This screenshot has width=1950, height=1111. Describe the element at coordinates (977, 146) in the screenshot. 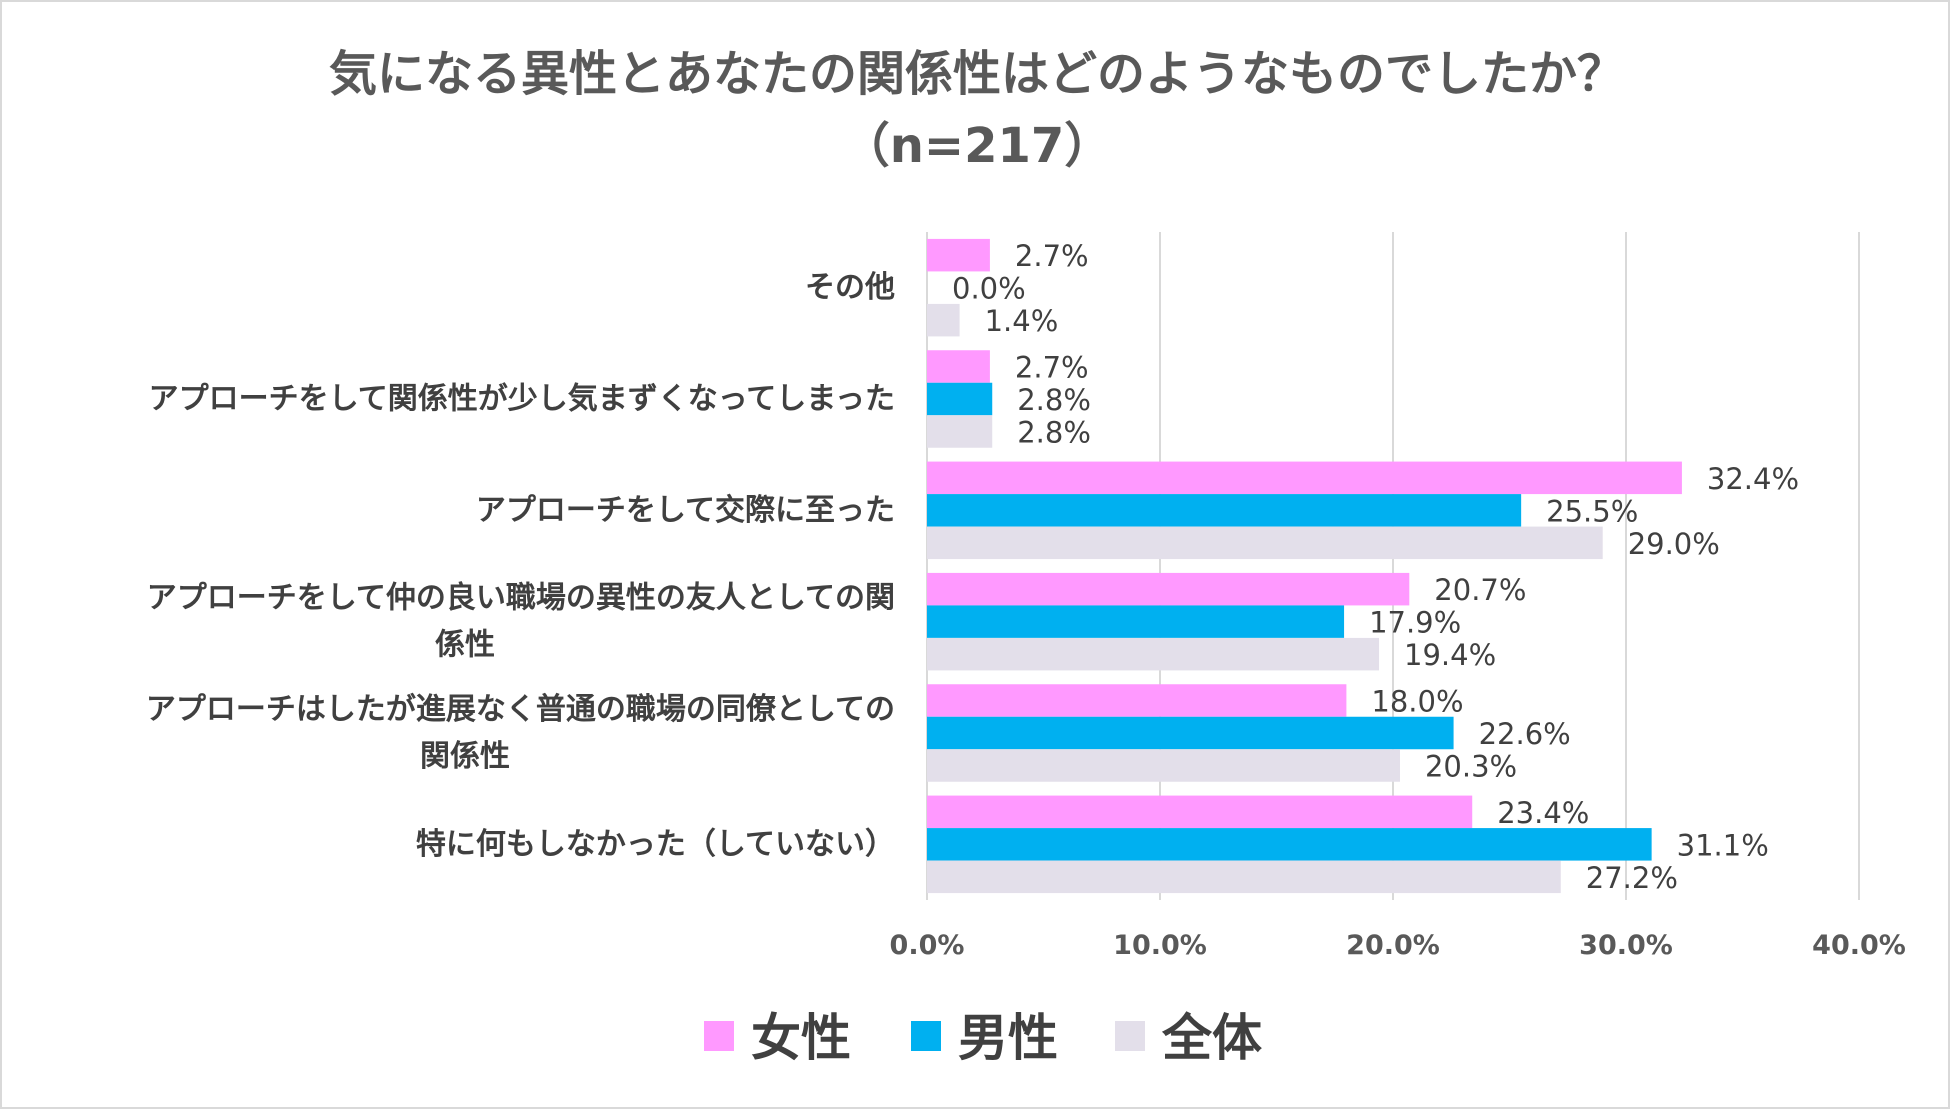

I see `chart-subtitle: （n=217）` at that location.